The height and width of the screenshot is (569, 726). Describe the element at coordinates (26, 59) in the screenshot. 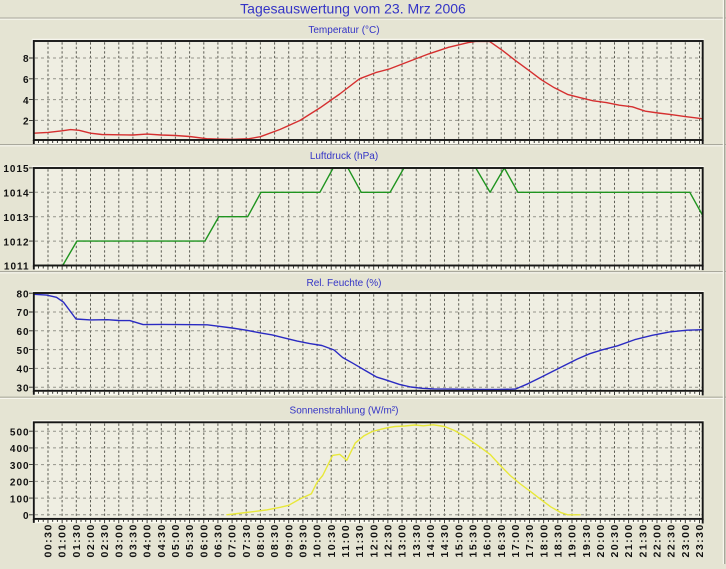

I see `svg-text: 8` at that location.